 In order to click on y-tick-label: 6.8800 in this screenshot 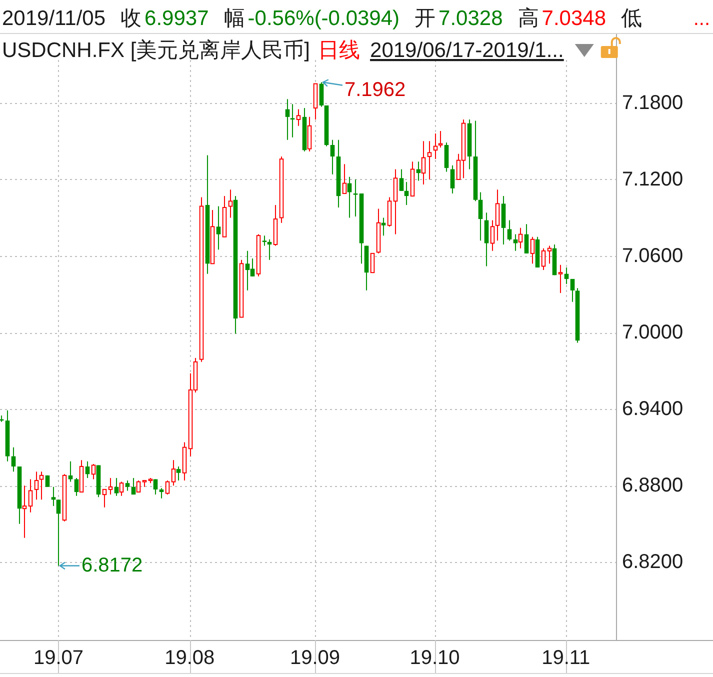, I will do `click(653, 485)`.